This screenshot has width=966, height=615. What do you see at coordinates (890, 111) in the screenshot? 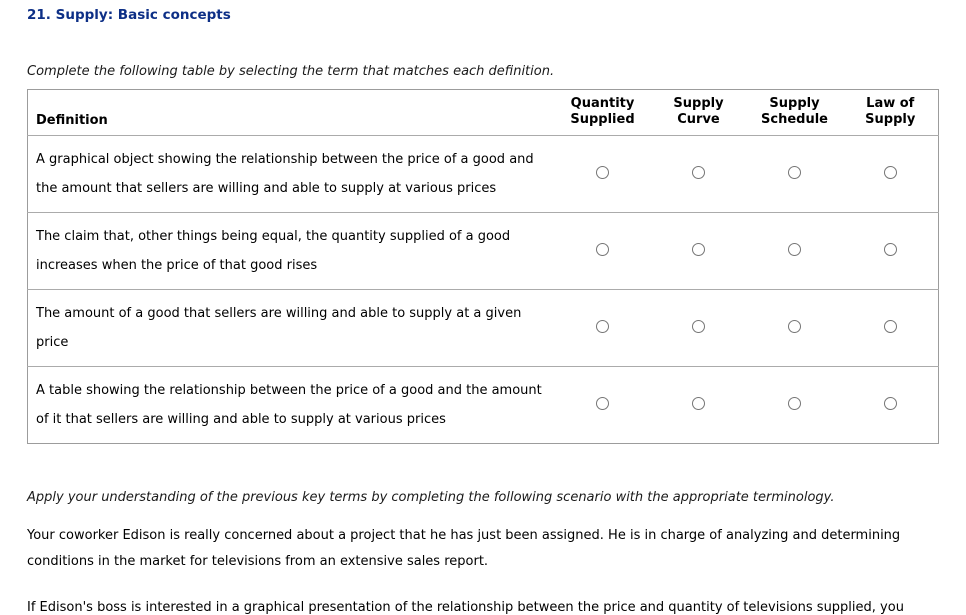
I see `column-header-law-of-supply: Law of Supply` at bounding box center [890, 111].